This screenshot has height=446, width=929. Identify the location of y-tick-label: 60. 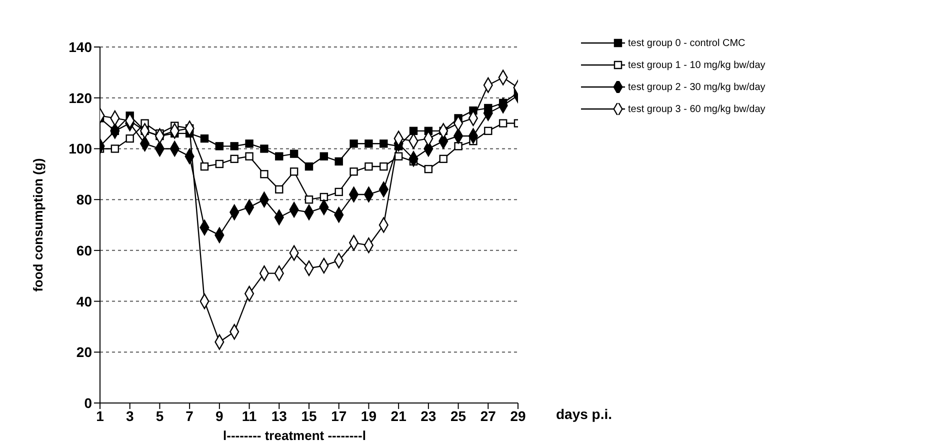
(84, 250).